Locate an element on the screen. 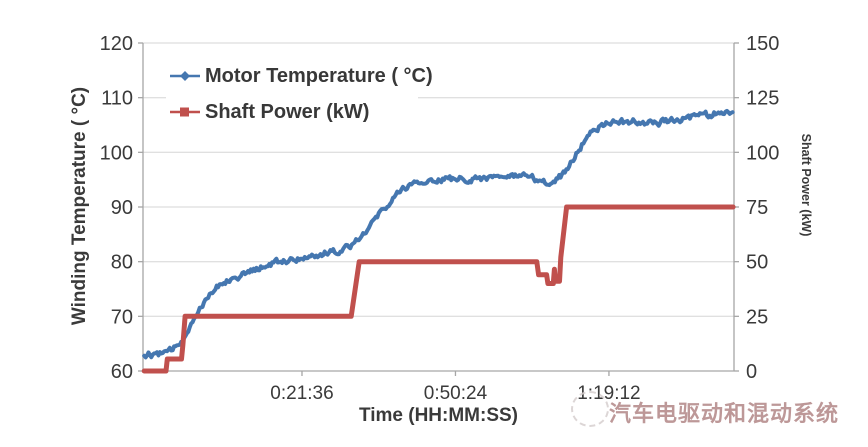 This screenshot has width=868, height=447. legend-label-motor-temperature: Motor Temperature ( °C) is located at coordinates (319, 75).